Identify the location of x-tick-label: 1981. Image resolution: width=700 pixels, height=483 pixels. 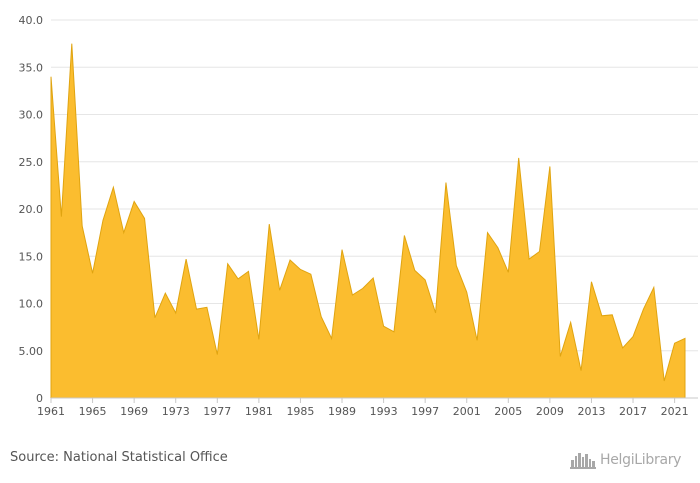
(259, 411).